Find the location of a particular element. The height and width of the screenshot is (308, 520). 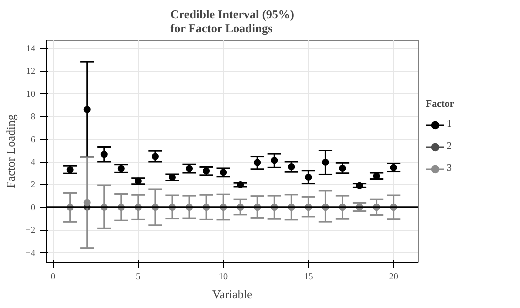

y-tick-label: 8 is located at coordinates (33, 117).